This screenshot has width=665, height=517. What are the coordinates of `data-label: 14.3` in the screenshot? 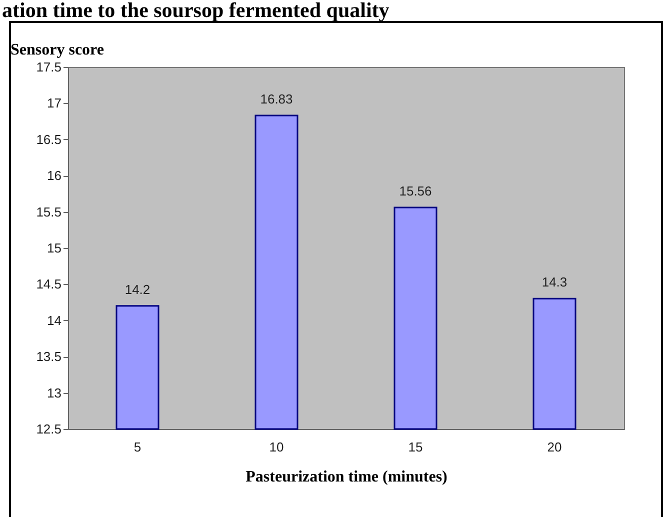 It's located at (555, 282).